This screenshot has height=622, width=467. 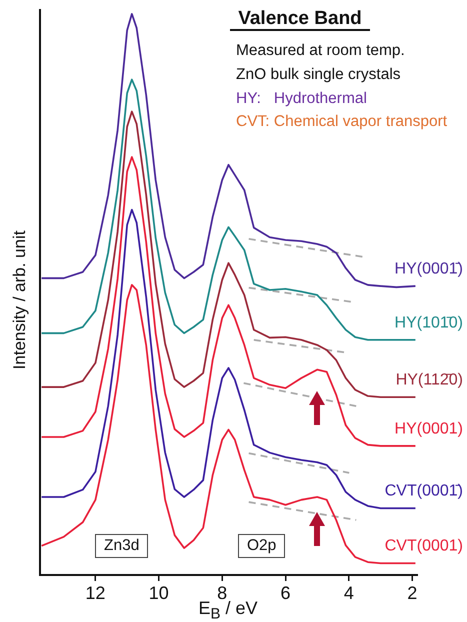 I want to click on annotation: Zn3d, so click(x=121, y=546).